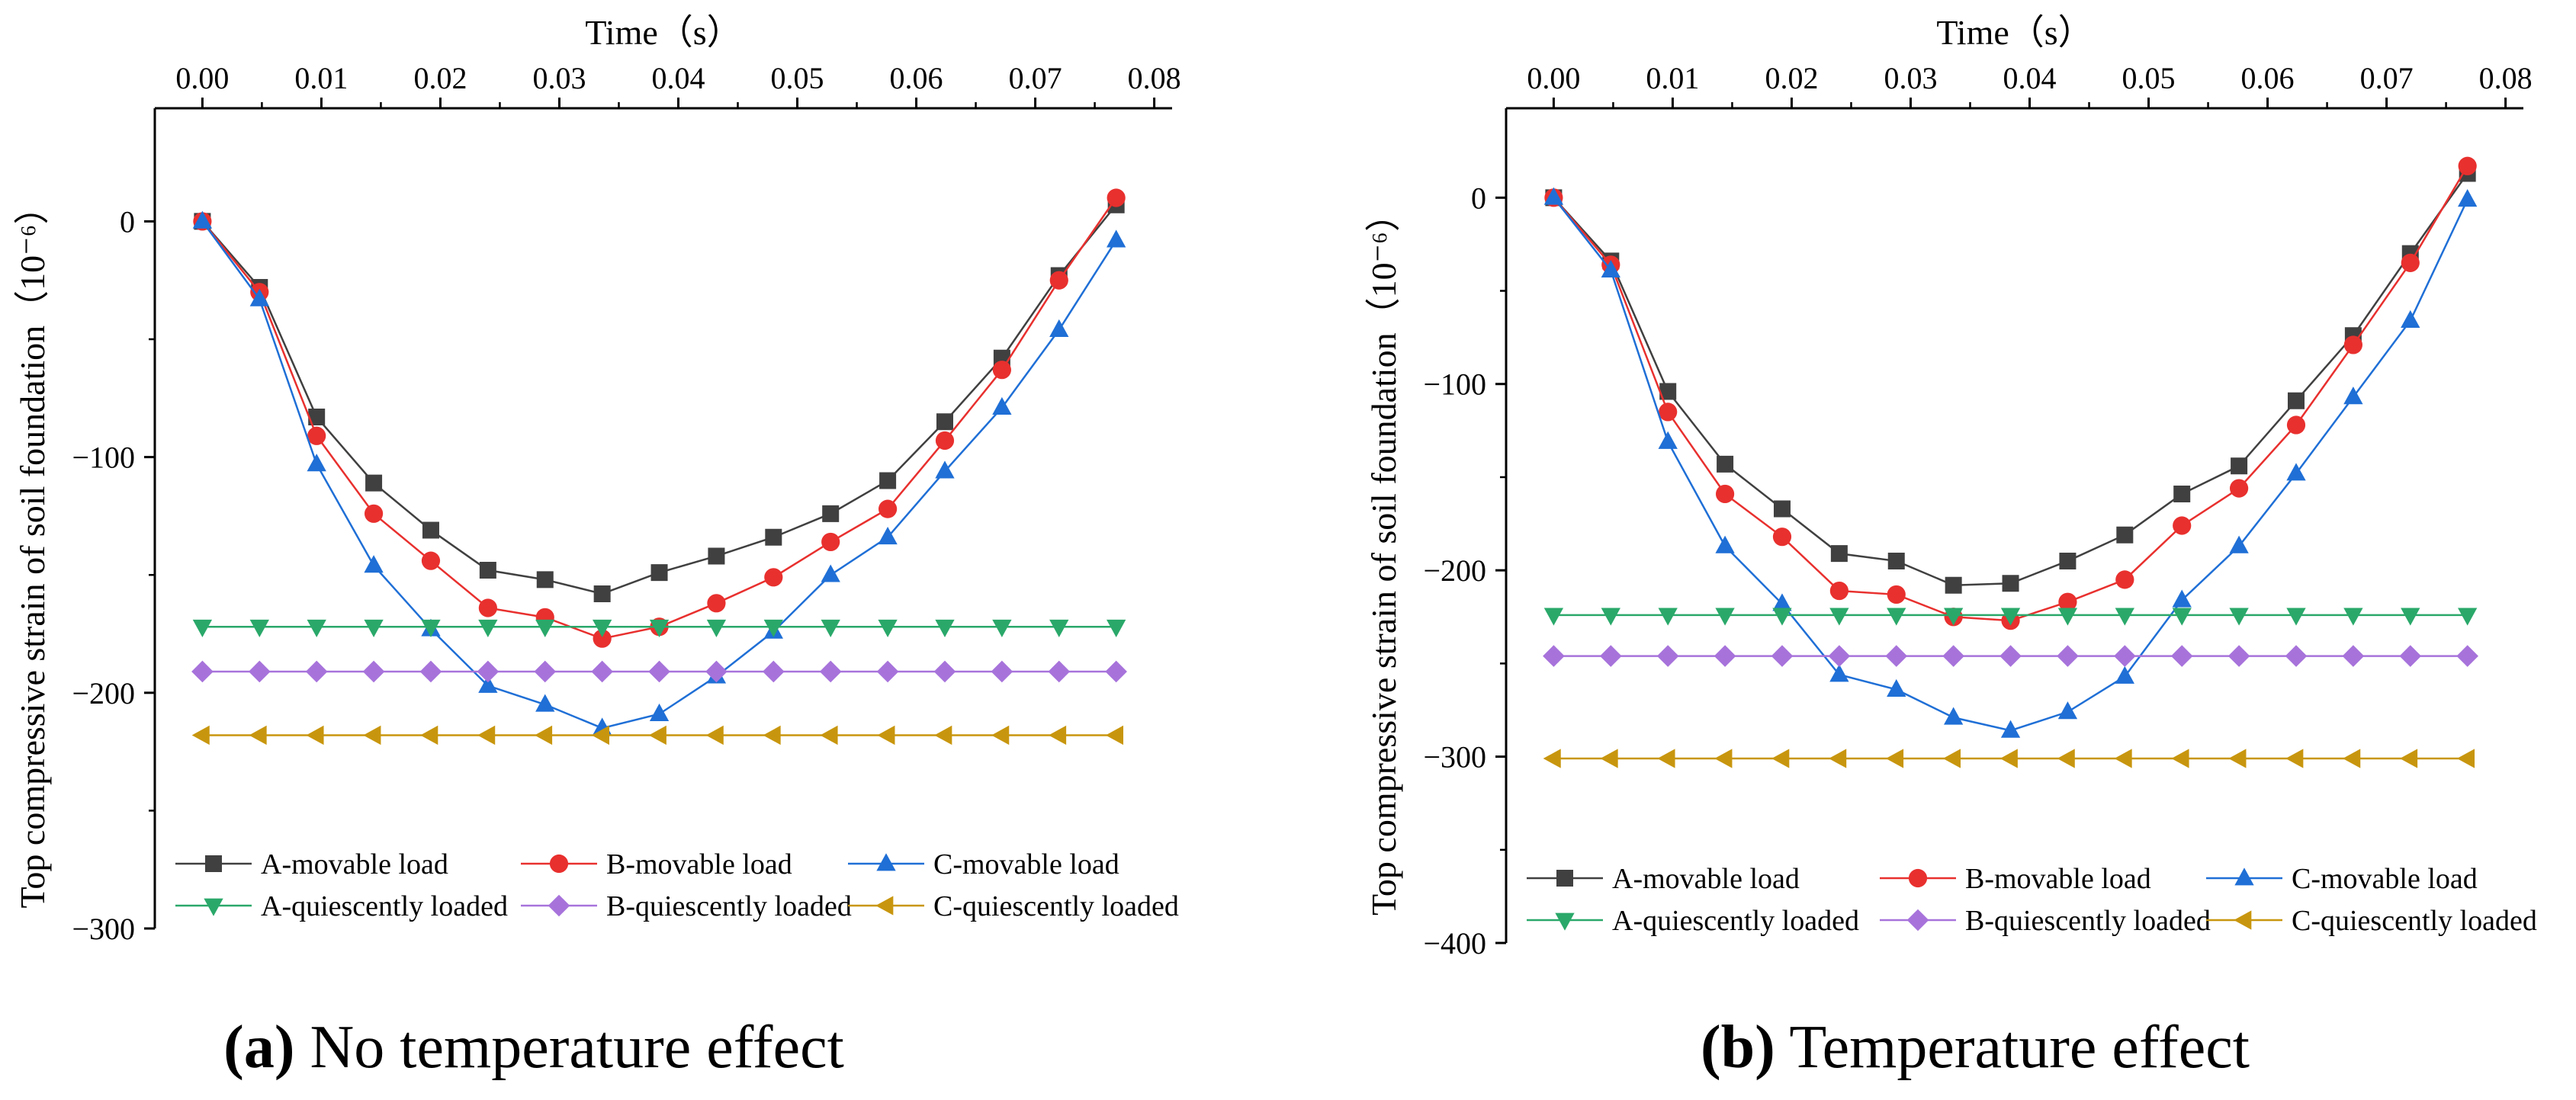 The width and height of the screenshot is (2576, 1100). Describe the element at coordinates (559, 905) in the screenshot. I see `panel-a-legend-marker-b-quiescently-loaded` at that location.